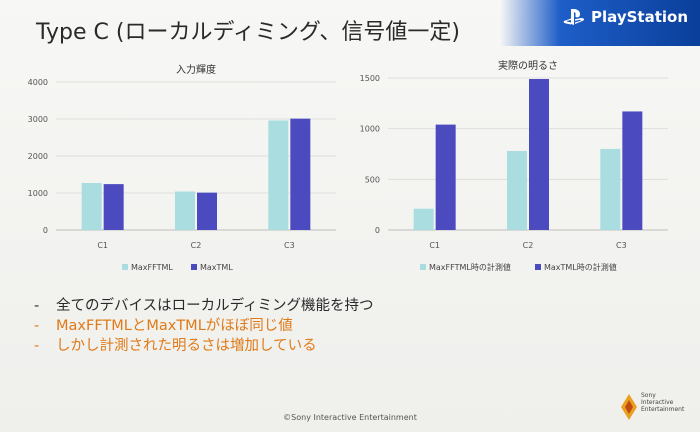 The height and width of the screenshot is (432, 700). Describe the element at coordinates (470, 267) in the screenshot. I see `legend-label: MaxFFTML時の計測値` at that location.